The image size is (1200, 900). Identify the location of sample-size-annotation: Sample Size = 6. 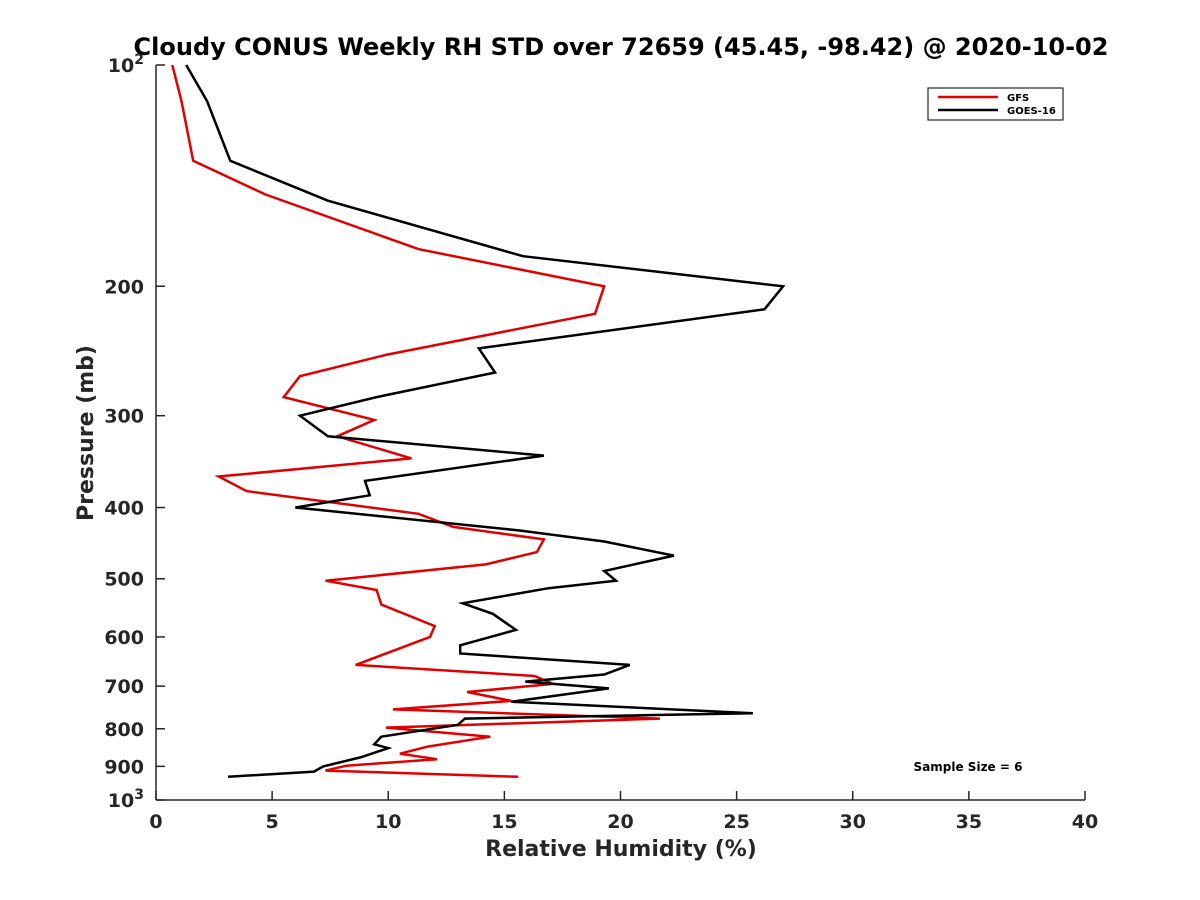
(968, 767).